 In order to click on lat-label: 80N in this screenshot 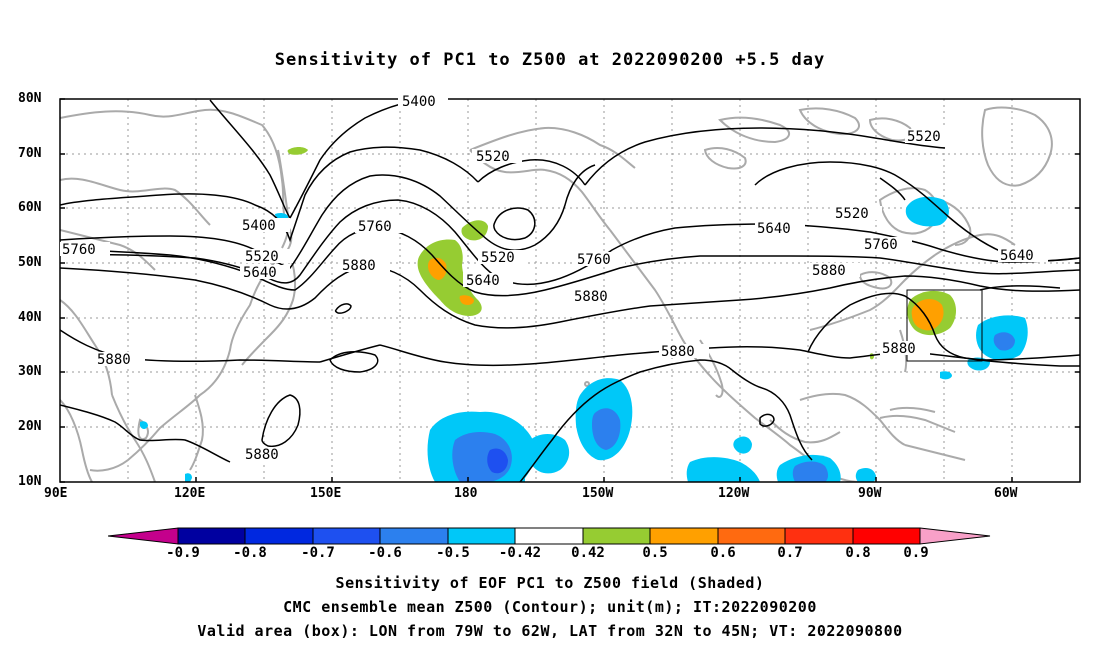, I will do `click(30, 98)`.